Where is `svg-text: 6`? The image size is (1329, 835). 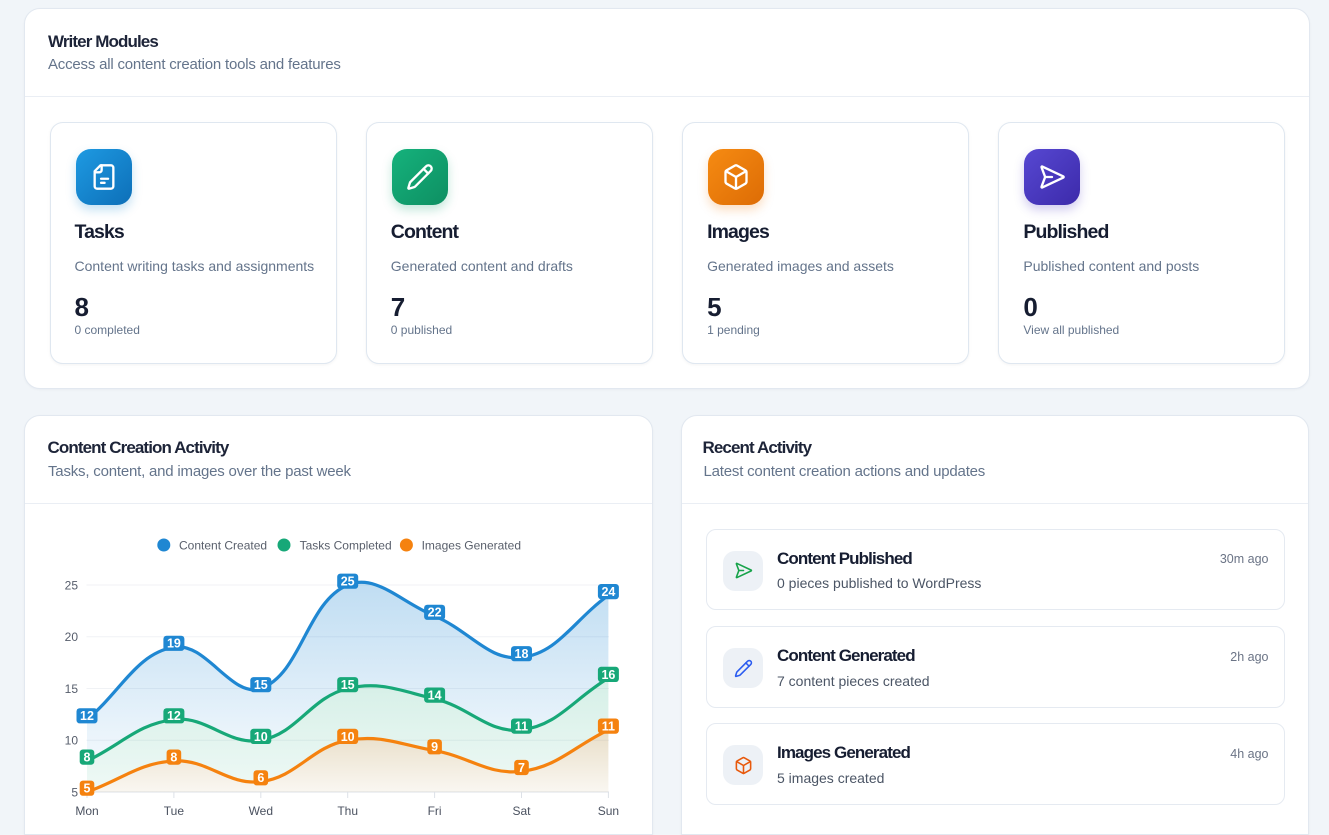 svg-text: 6 is located at coordinates (260, 778).